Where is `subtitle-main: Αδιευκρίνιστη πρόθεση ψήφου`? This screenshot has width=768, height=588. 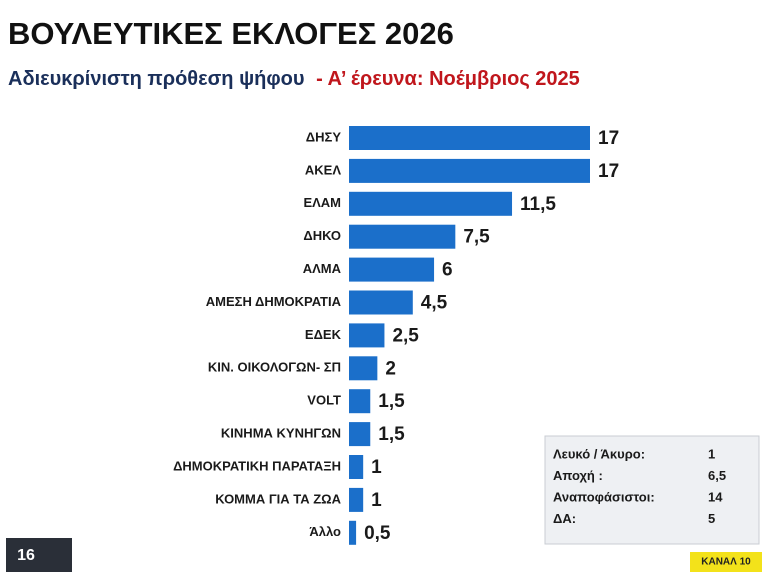 subtitle-main: Αδιευκρίνιστη πρόθεση ψήφου is located at coordinates (156, 79).